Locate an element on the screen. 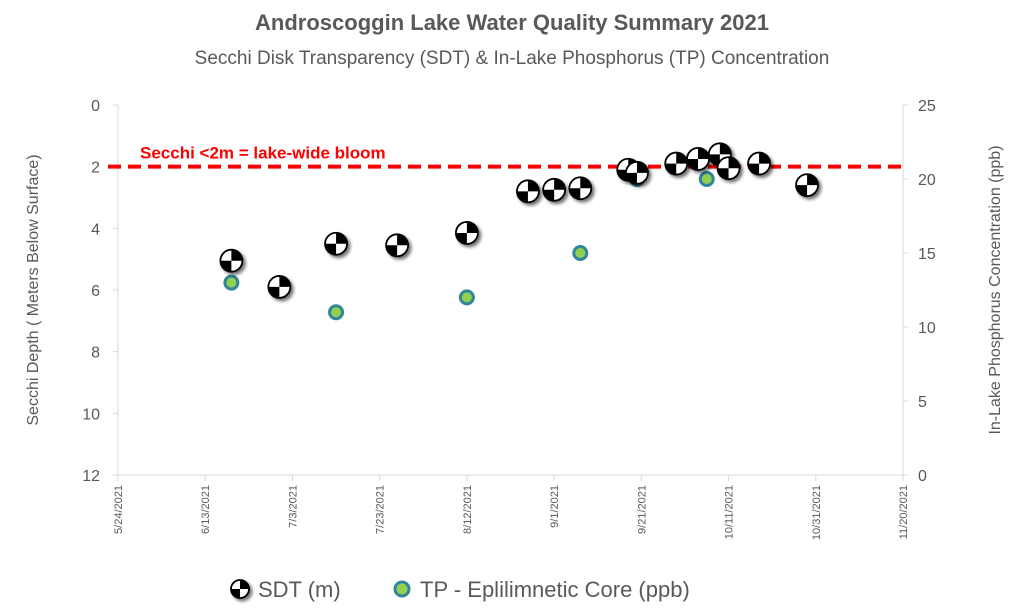  legend-tp-icon is located at coordinates (402, 589).